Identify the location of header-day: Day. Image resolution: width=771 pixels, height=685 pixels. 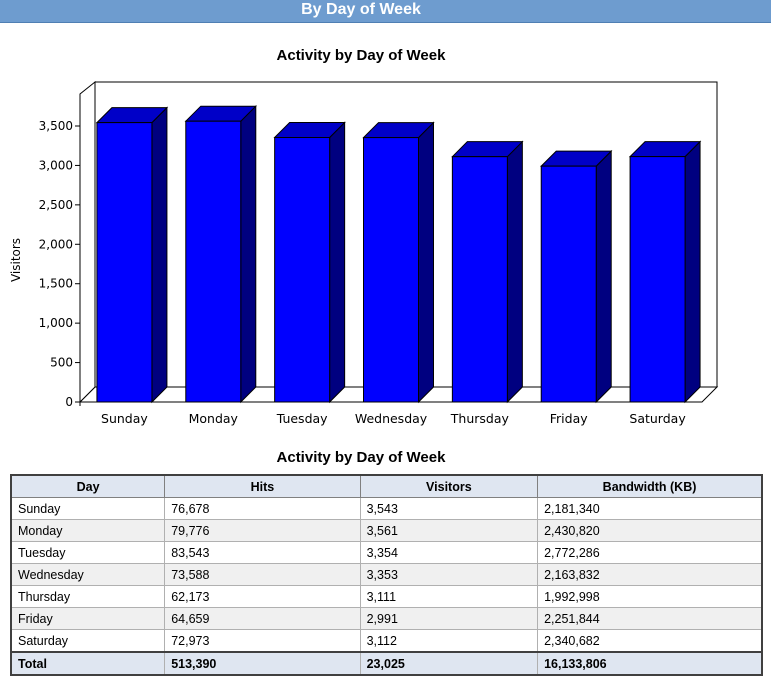
(88, 486).